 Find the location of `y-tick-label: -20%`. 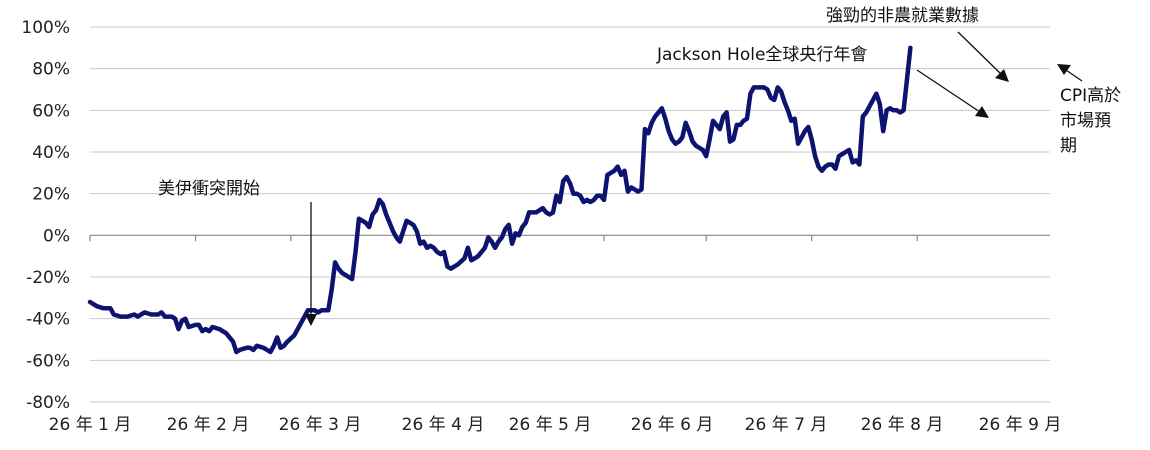

y-tick-label: -20% is located at coordinates (48, 278).